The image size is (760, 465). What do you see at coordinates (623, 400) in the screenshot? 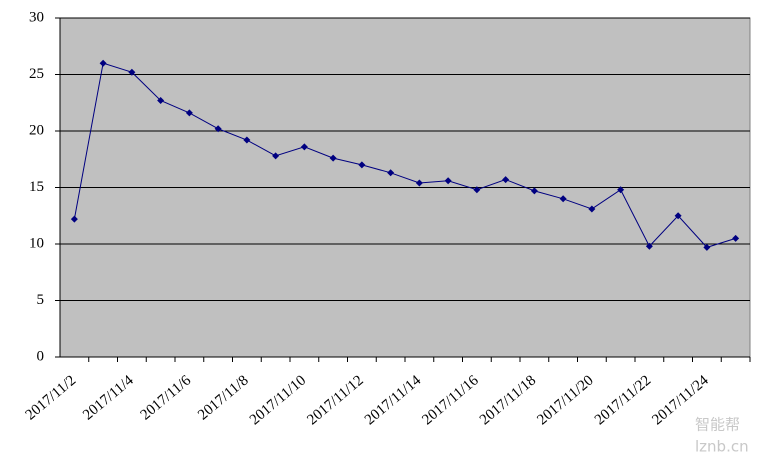
I see `x-tick-label: 2017/11/22` at bounding box center [623, 400].